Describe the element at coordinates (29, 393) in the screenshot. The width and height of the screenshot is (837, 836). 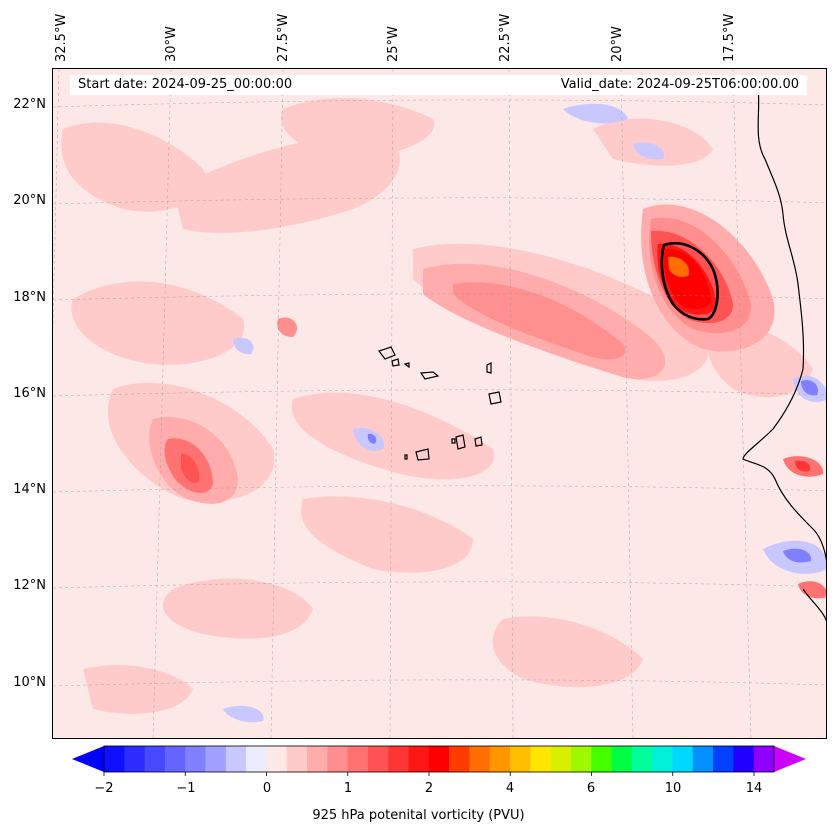
I see `latitude-label: 16°N` at that location.